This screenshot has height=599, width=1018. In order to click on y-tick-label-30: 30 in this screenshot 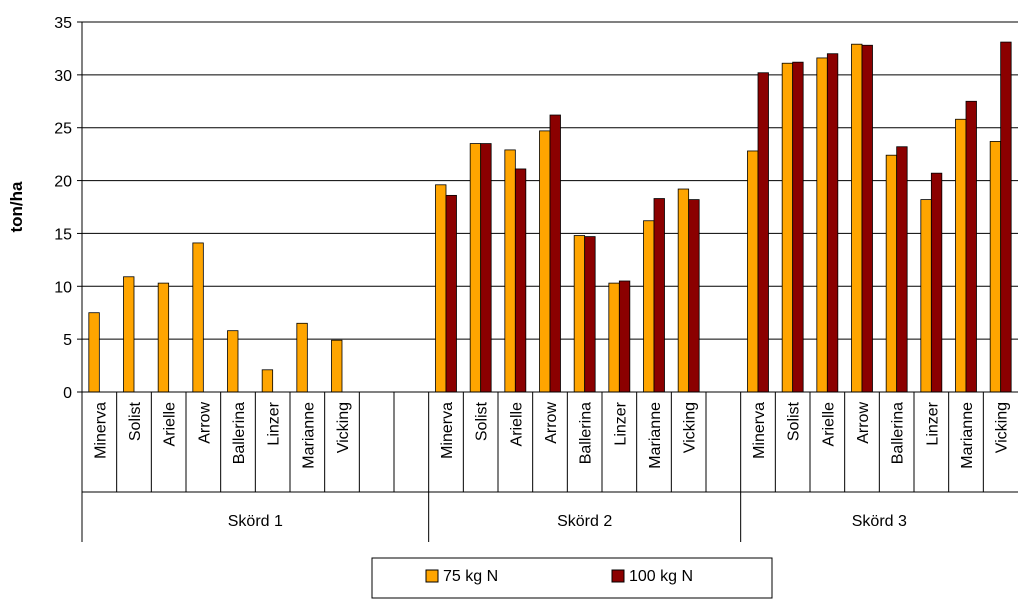, I will do `click(63, 76)`.